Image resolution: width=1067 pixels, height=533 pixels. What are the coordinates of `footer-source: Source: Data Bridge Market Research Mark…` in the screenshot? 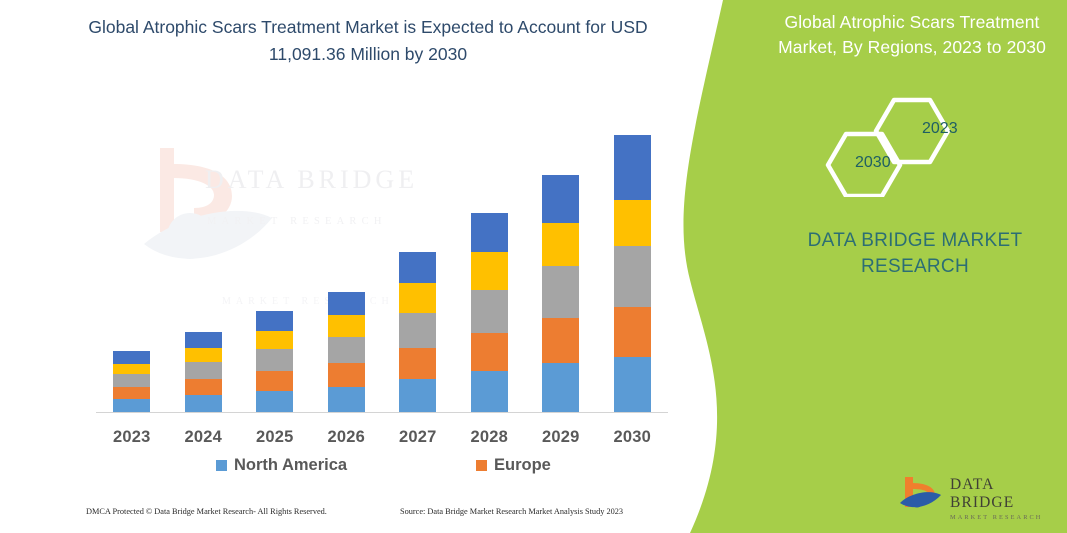 It's located at (512, 511).